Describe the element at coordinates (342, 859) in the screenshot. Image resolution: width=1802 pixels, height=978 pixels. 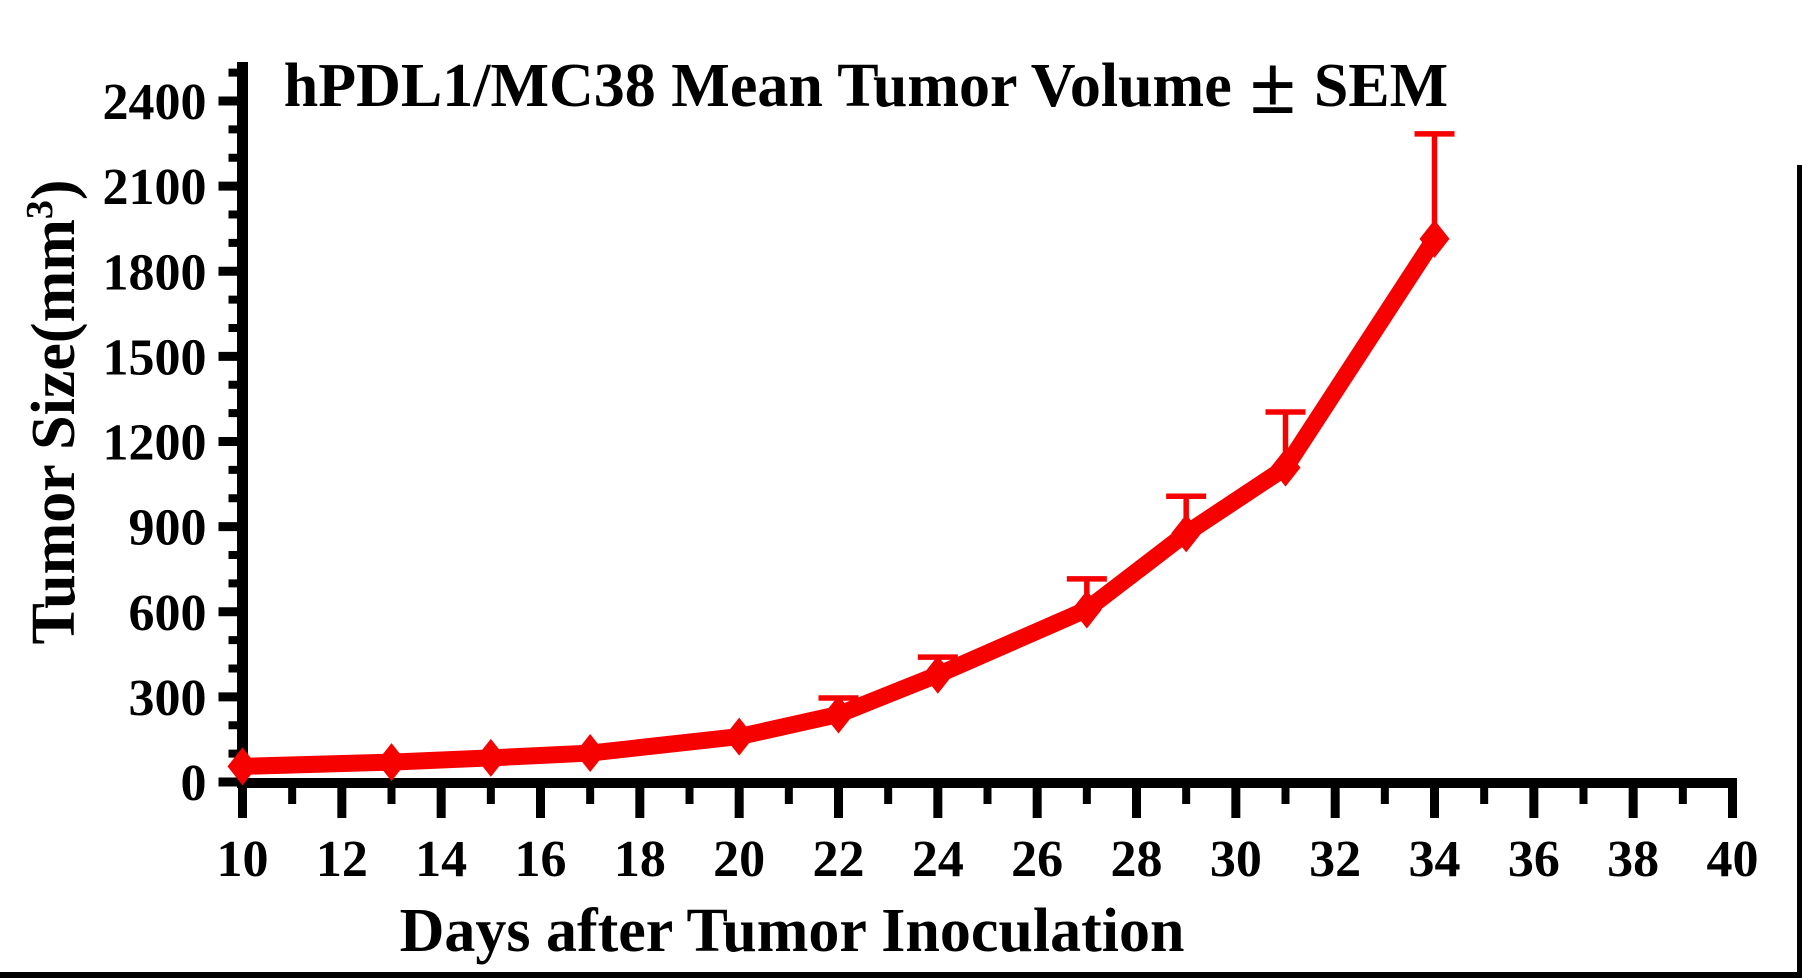
I see `x-tick-label: 12` at that location.